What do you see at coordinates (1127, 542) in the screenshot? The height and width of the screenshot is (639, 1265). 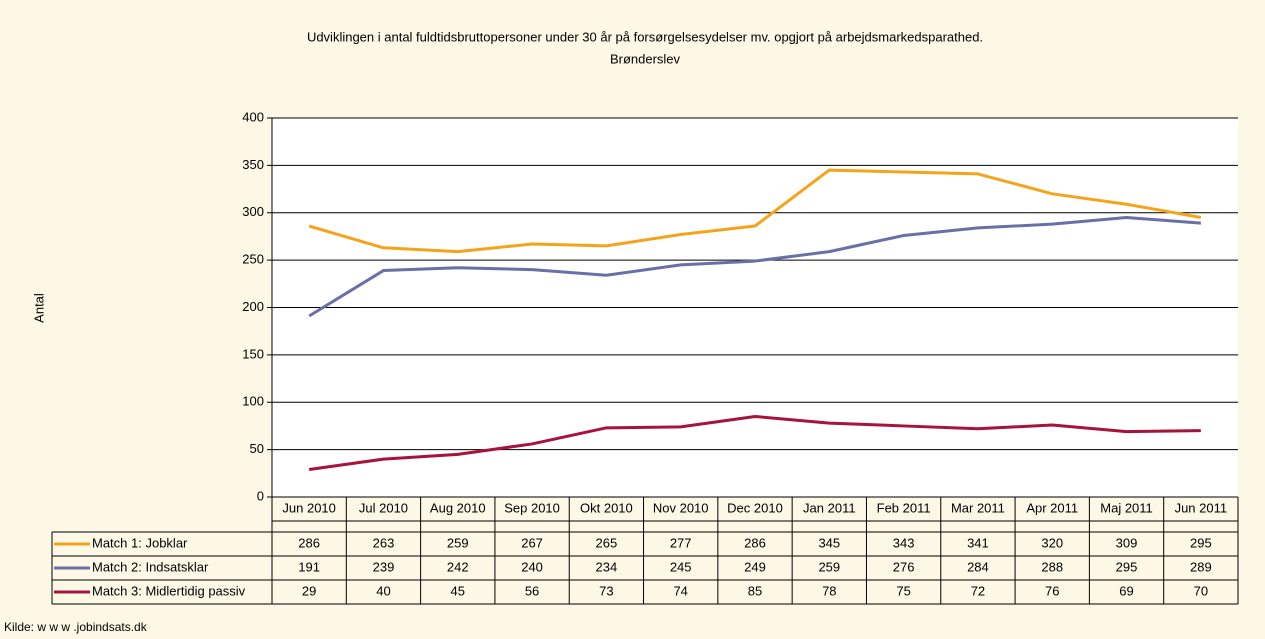 I see `table-cell: 309` at bounding box center [1127, 542].